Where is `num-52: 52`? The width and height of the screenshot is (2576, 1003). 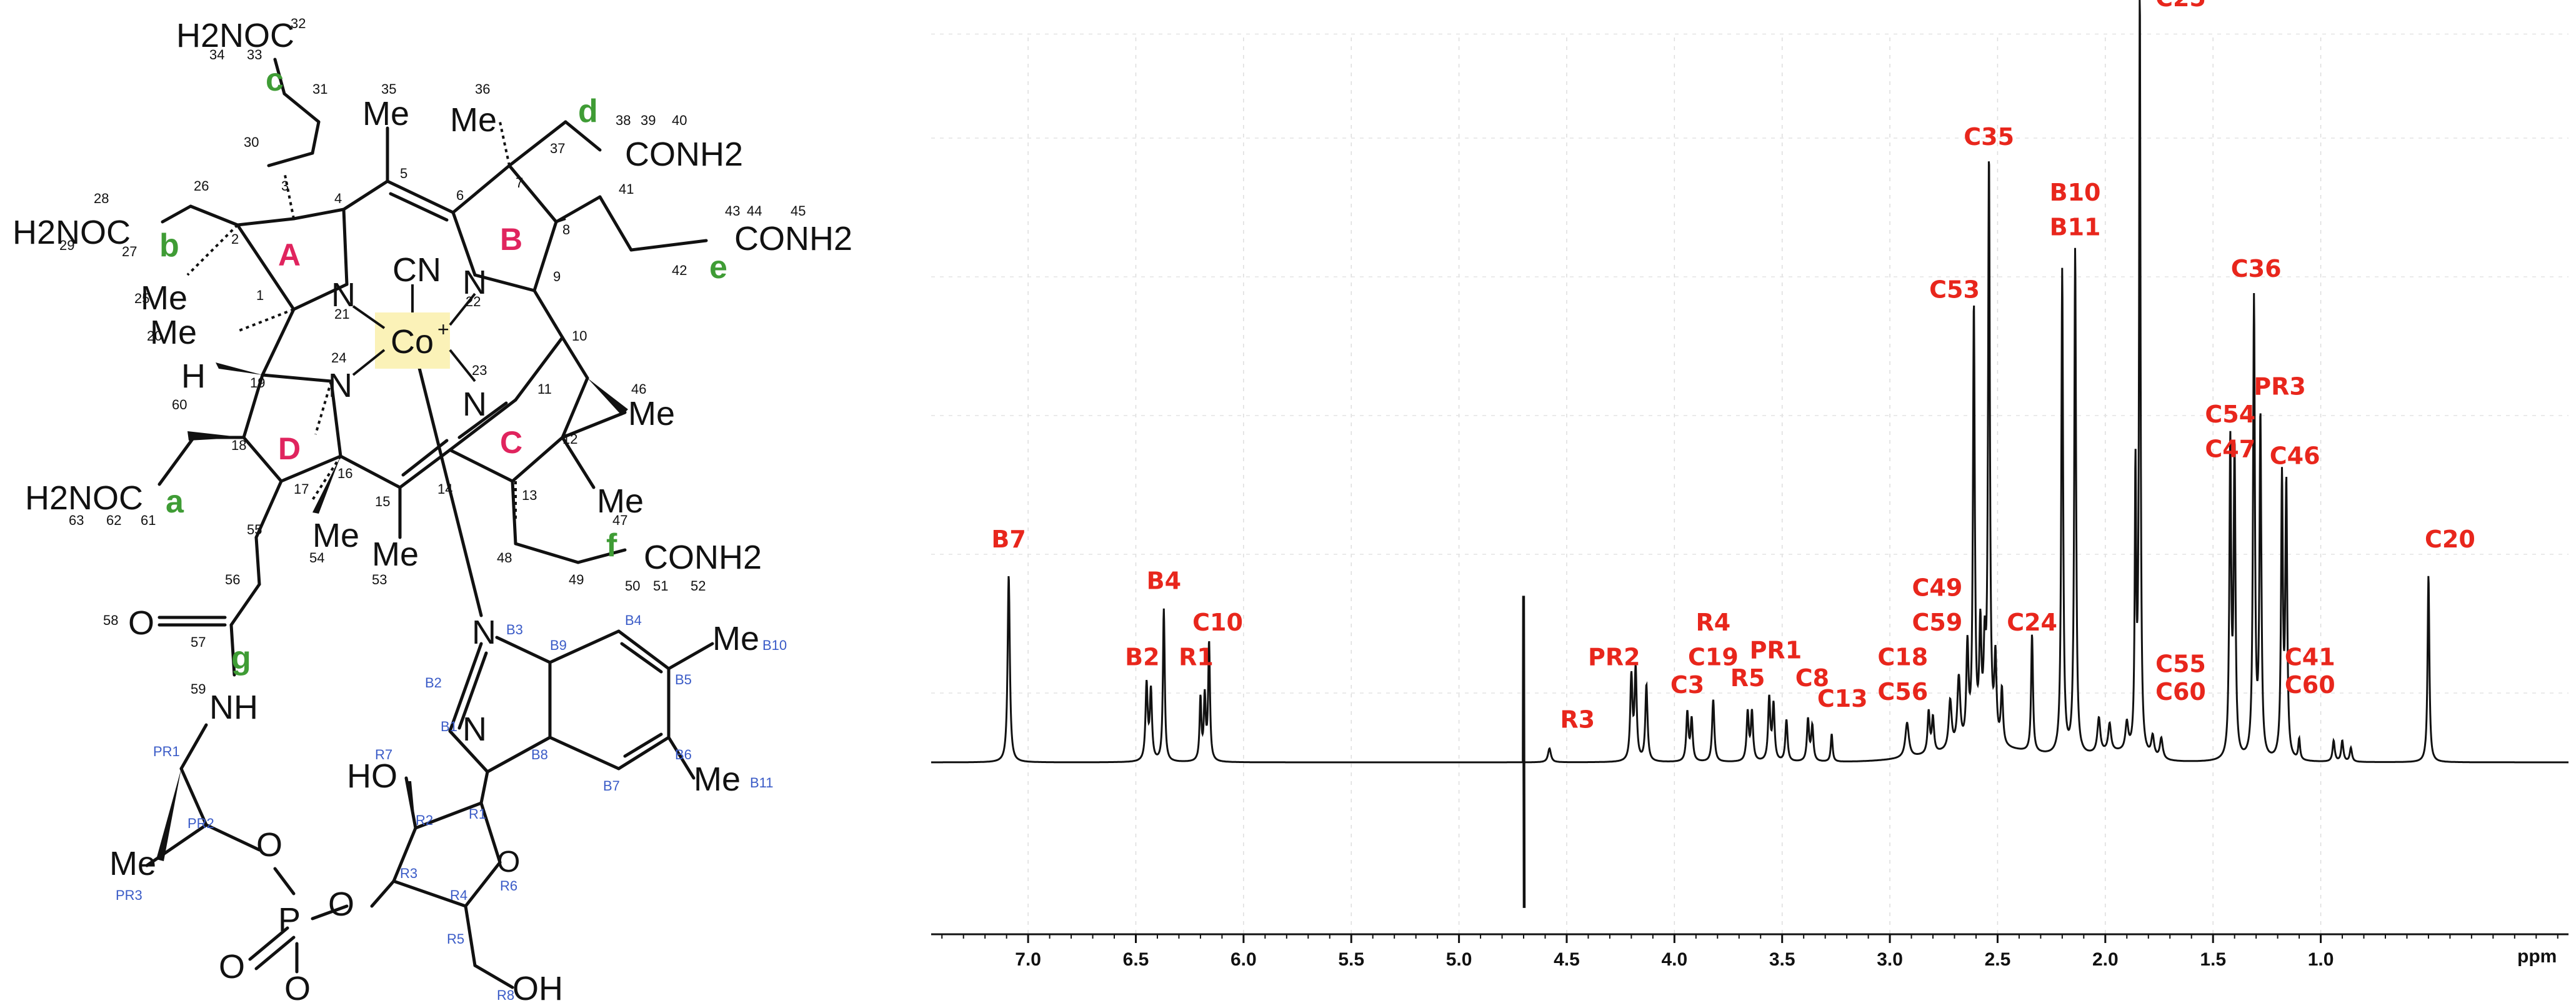
num-52: 52 is located at coordinates (698, 586).